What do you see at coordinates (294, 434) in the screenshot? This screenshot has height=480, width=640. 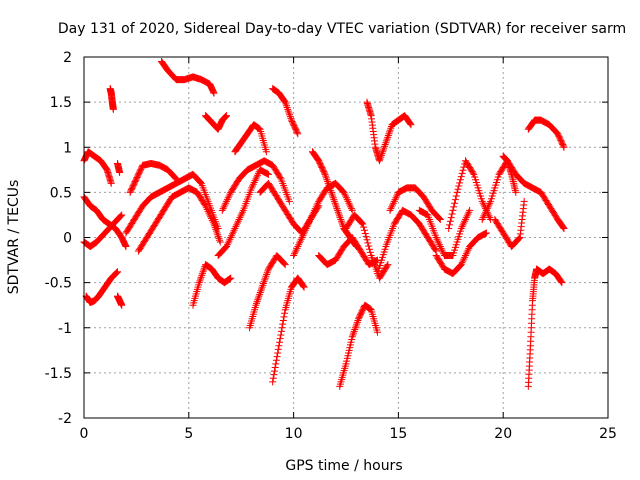 I see `x-tick-label: 10` at bounding box center [294, 434].